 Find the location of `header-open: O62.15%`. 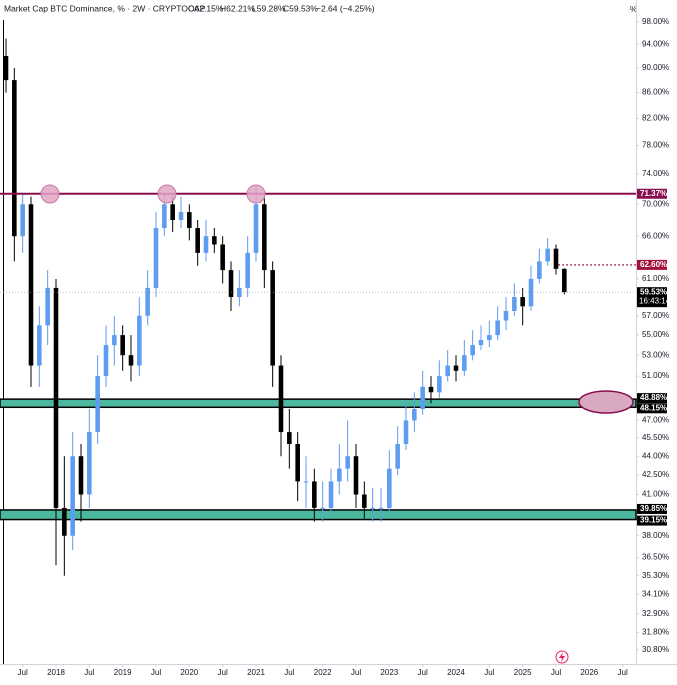

header-open: O62.15% is located at coordinates (206, 8).